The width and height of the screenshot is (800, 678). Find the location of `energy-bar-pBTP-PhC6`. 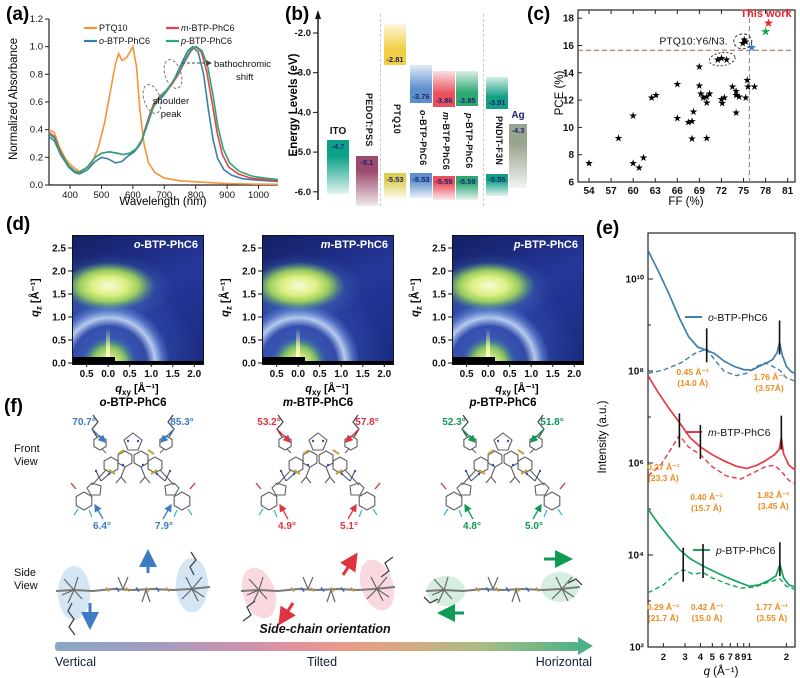

energy-bar-pBTP-PhC6 is located at coordinates (467, 188).